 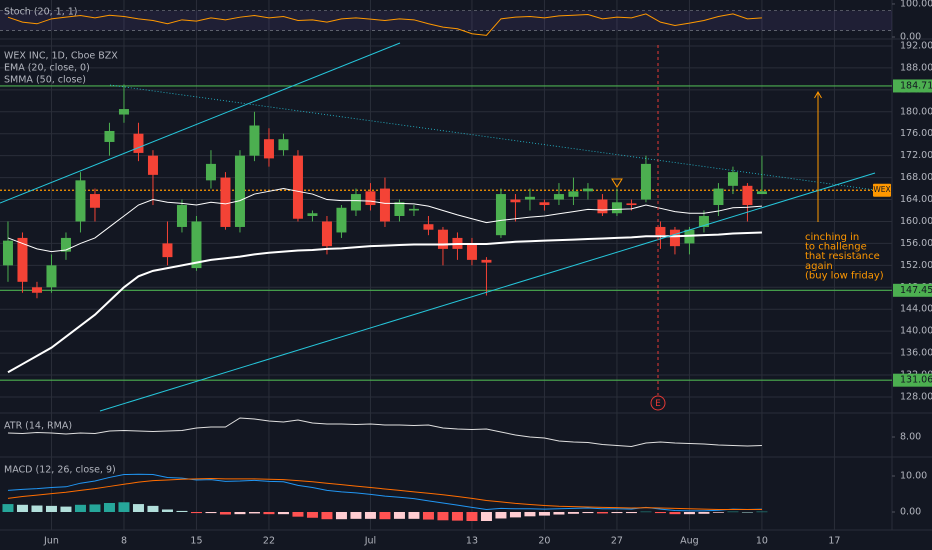 I want to click on x-tick-label: 17, so click(x=834, y=541).